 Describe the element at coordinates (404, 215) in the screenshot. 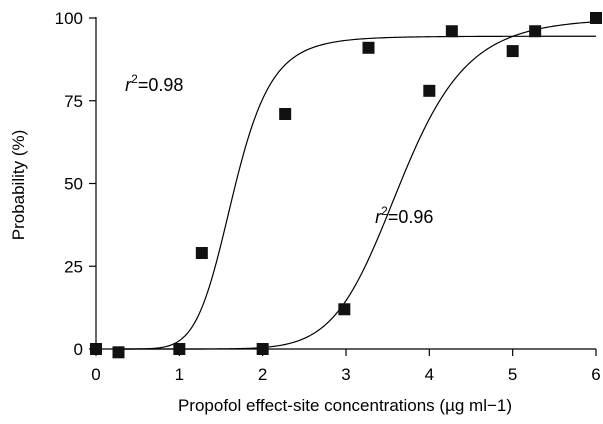

I see `r-squared-label-2: r2=0.96` at that location.